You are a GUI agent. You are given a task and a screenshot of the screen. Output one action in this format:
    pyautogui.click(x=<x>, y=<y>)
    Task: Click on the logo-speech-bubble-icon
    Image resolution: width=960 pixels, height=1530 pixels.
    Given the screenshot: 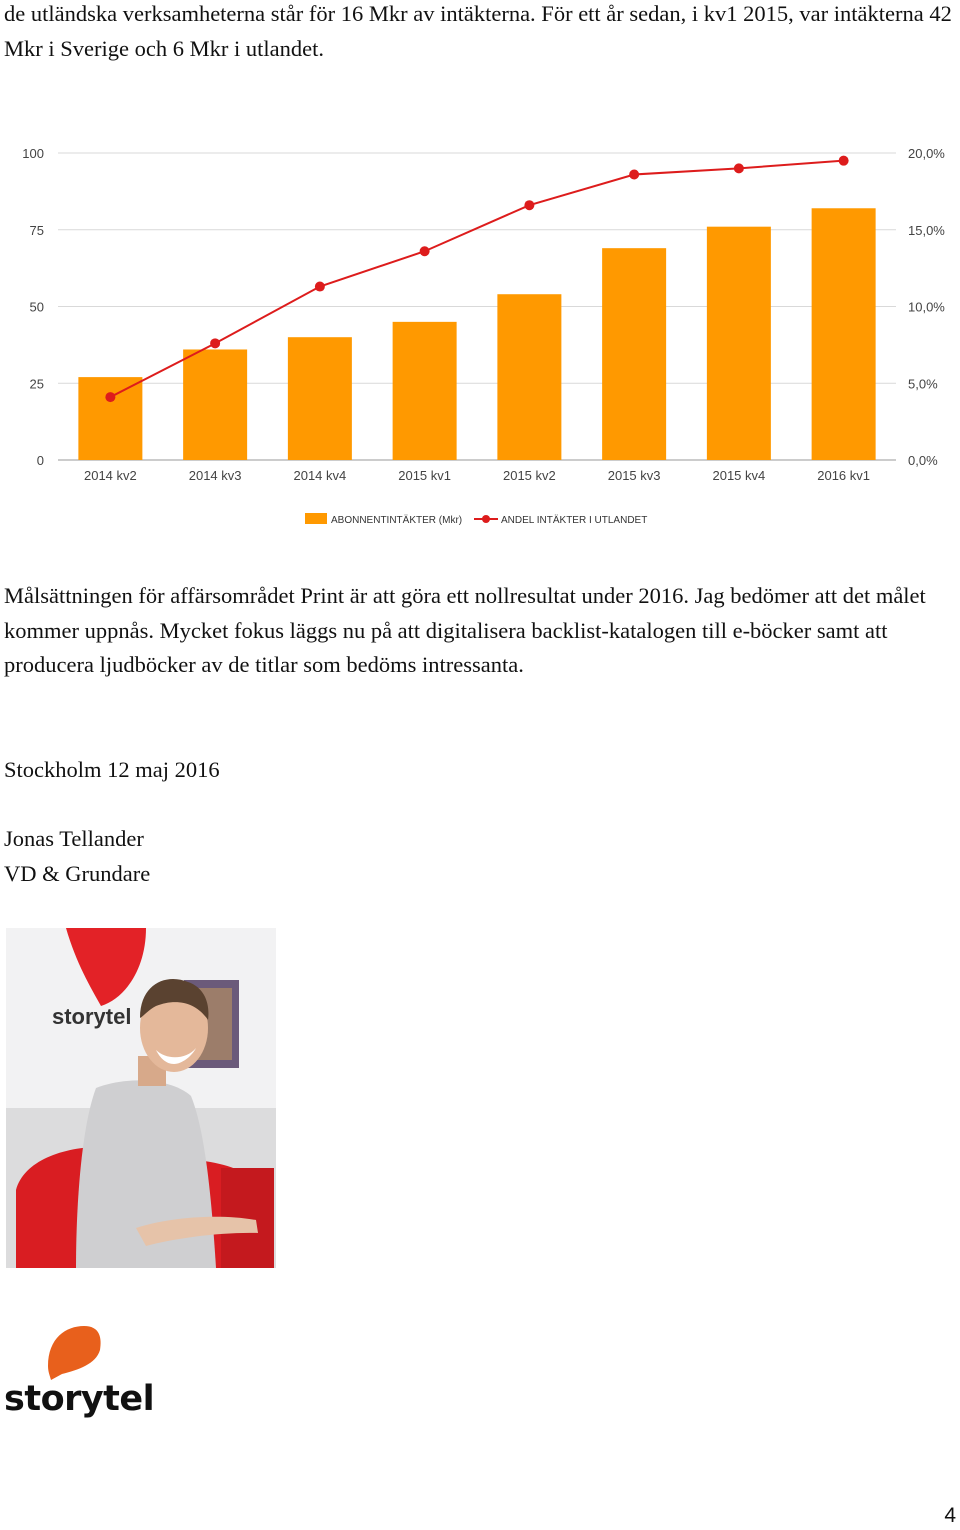 What is the action you would take?
    pyautogui.click(x=74, y=1353)
    